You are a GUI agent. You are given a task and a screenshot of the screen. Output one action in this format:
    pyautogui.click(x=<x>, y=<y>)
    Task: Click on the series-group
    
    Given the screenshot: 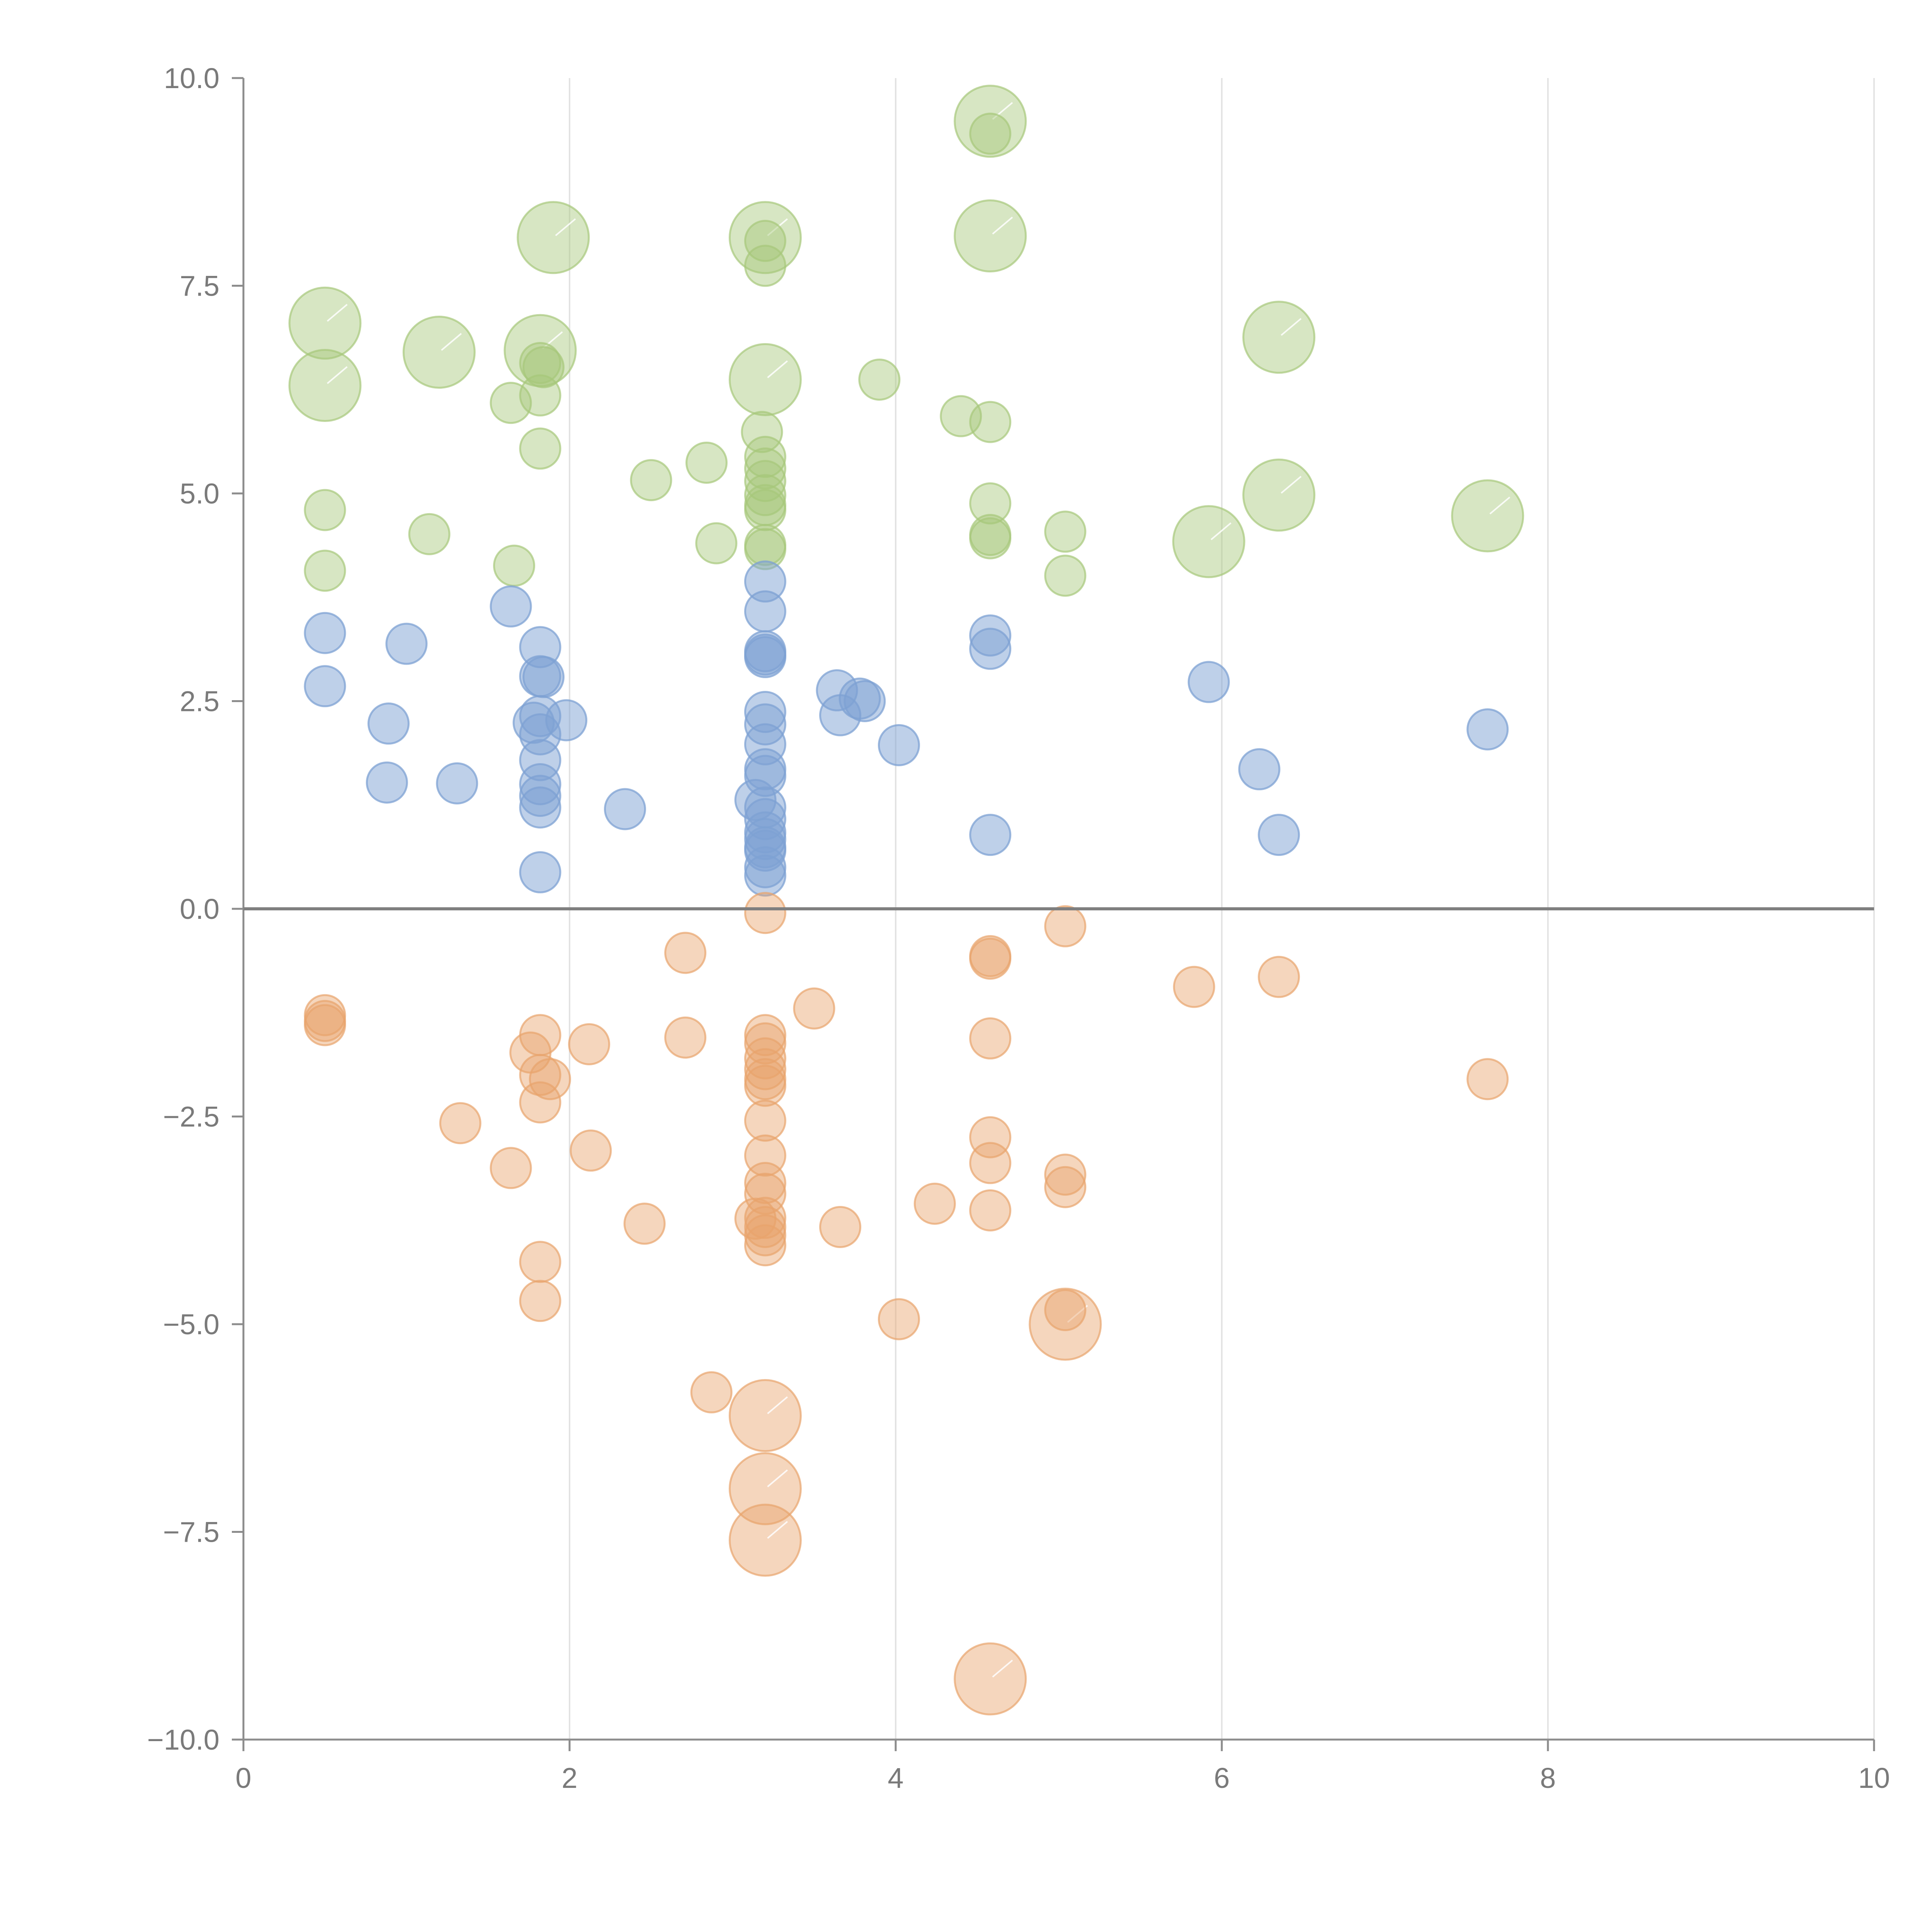 What is the action you would take?
    pyautogui.click(x=907, y=728)
    